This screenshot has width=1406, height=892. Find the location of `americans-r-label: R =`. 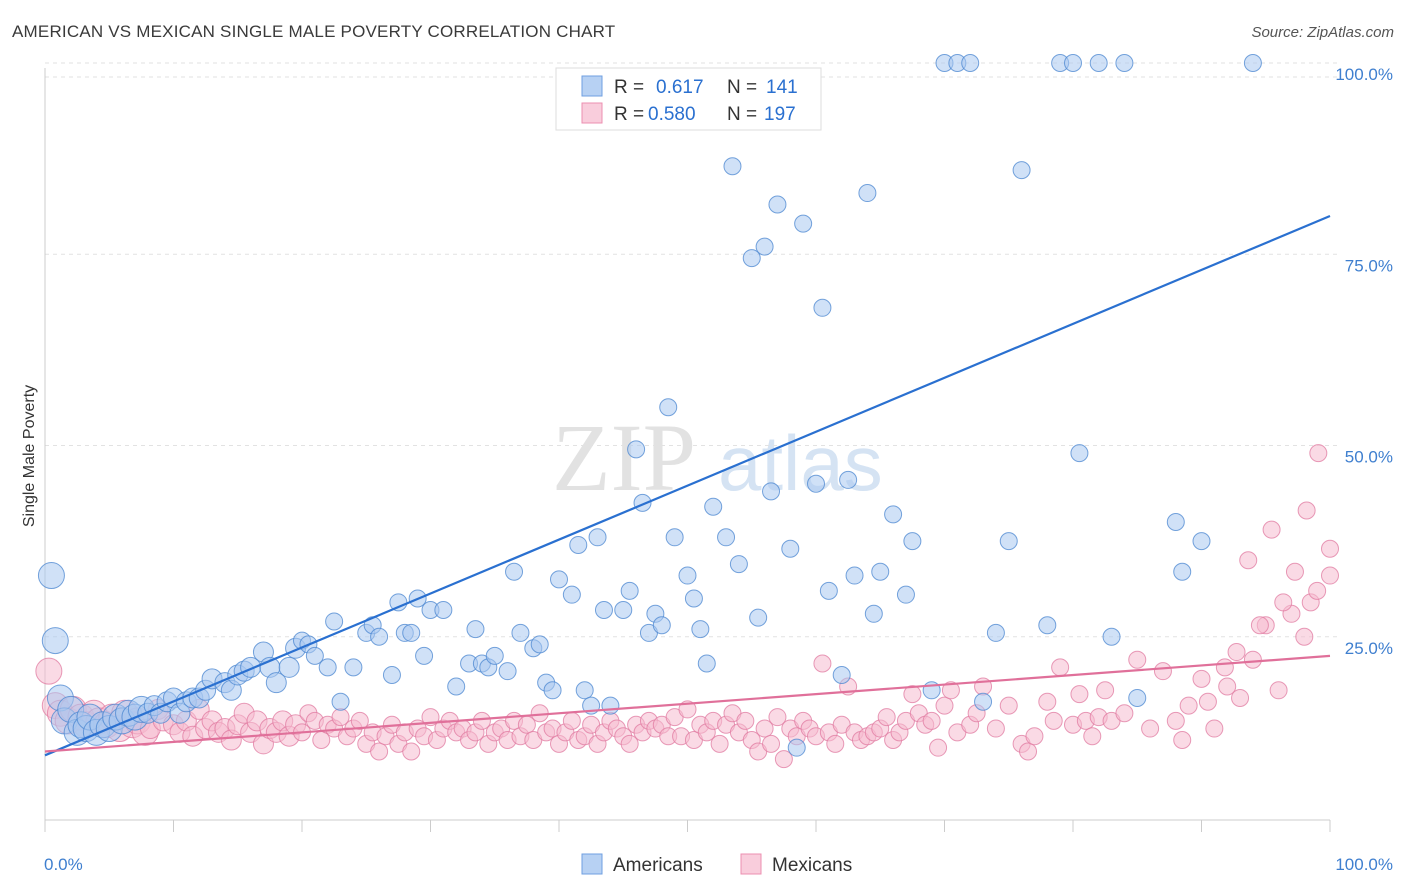

americans-r-label: R = is located at coordinates (629, 87).